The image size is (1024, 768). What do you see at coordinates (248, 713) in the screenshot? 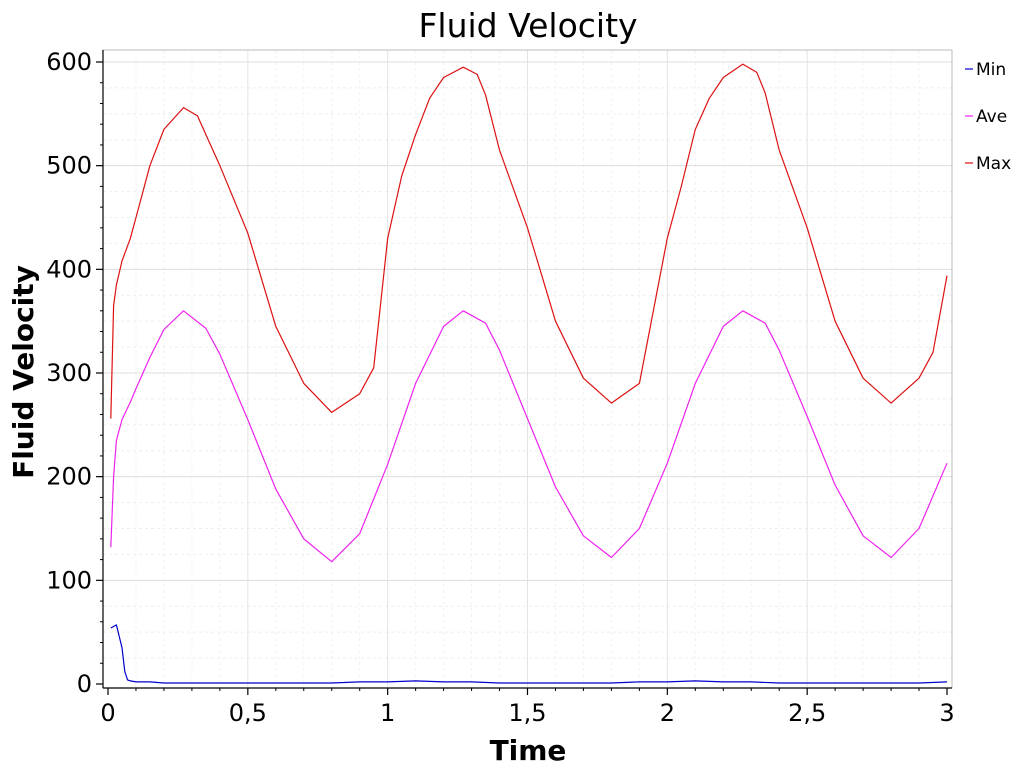
I see `x-tick-label: 0,5` at bounding box center [248, 713].